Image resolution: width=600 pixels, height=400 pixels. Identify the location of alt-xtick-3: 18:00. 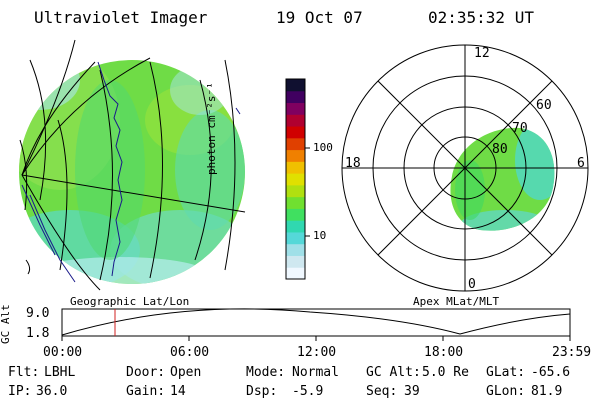
(444, 352).